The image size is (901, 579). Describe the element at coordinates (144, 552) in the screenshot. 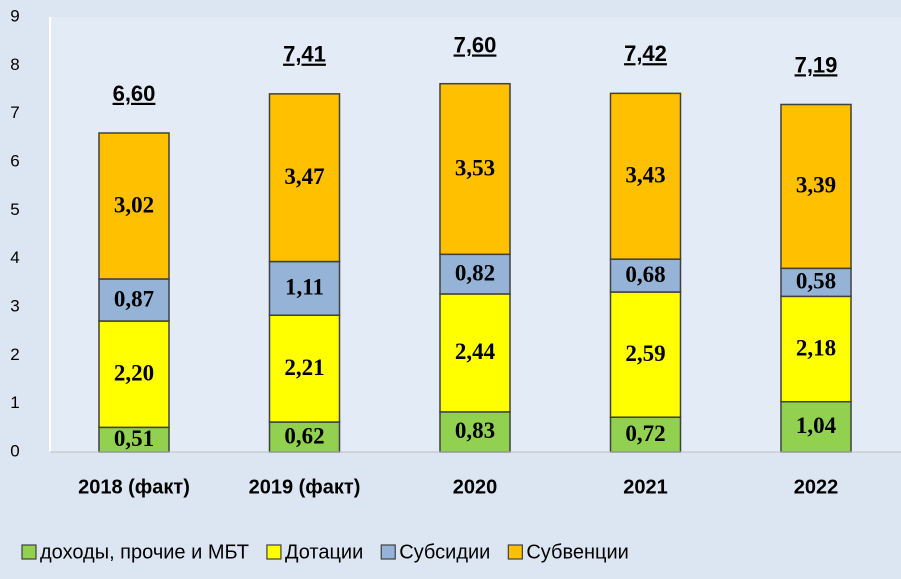

I see `legend-label: доходы, прочие и МБТ` at that location.